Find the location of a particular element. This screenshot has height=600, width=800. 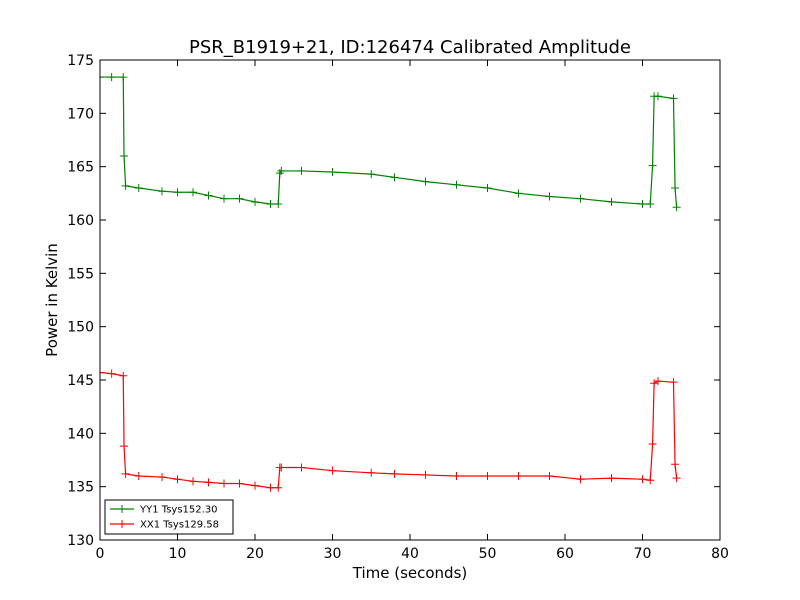

y-tick-label: 165 is located at coordinates (80, 168).